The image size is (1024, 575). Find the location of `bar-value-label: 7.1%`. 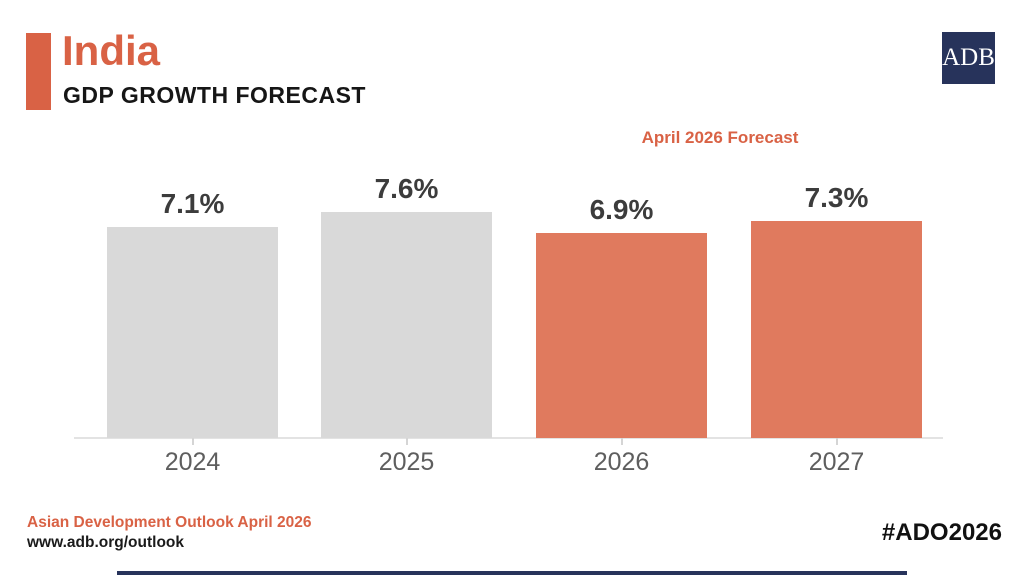

bar-value-label: 7.1% is located at coordinates (192, 203).